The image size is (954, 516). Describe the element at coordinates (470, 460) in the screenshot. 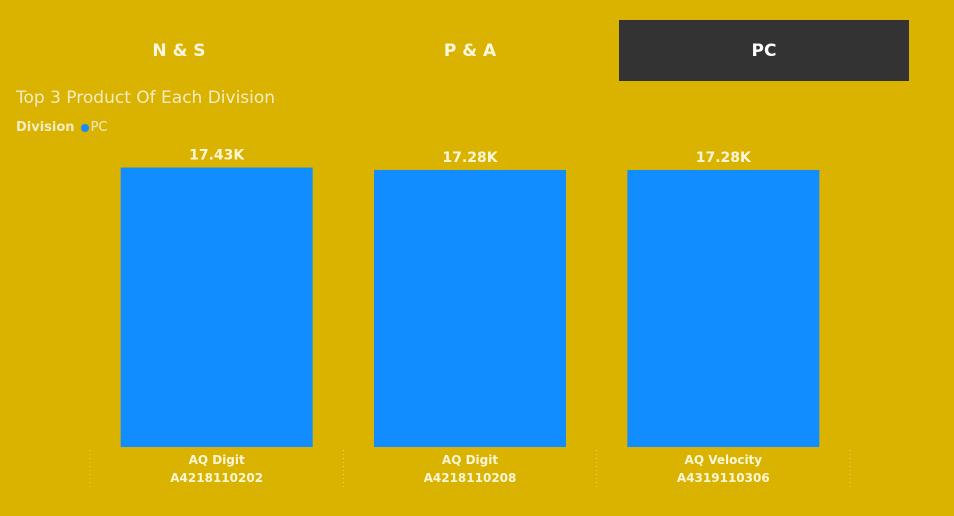

I see `x-tick-label-2-line-1: AQ Digit` at that location.